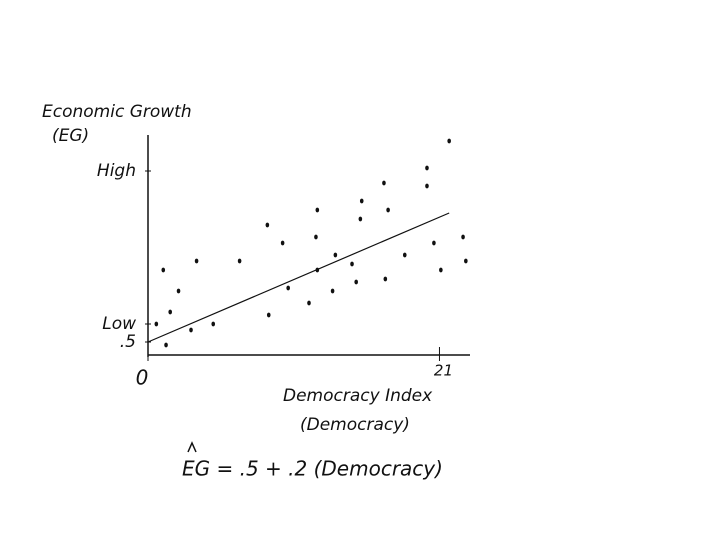 This screenshot has height=540, width=720. What do you see at coordinates (298, 277) in the screenshot?
I see `fit-line` at bounding box center [298, 277].